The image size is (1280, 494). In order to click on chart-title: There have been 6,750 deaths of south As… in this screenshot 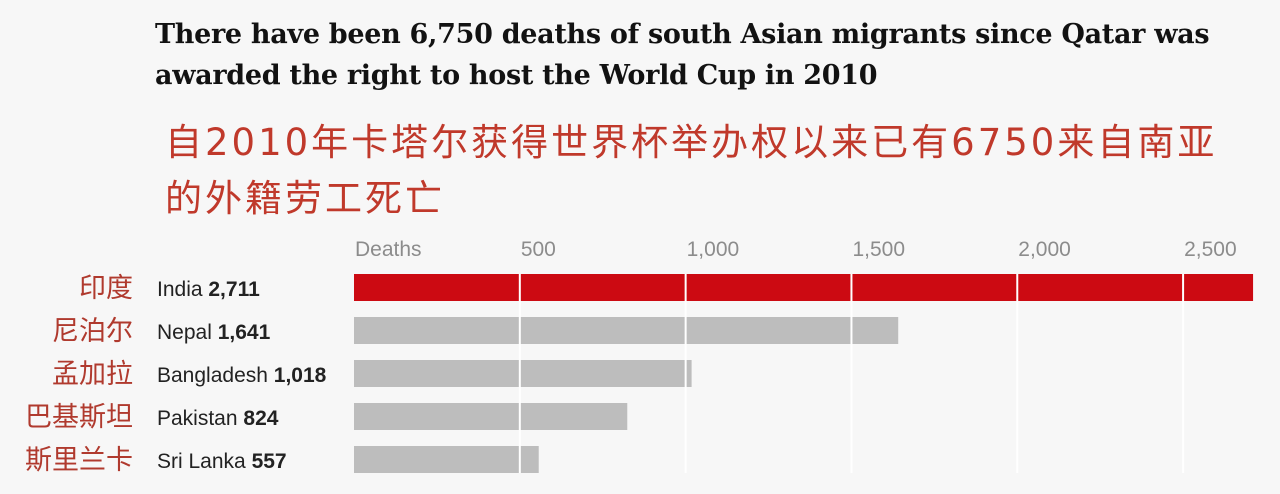, I will do `click(682, 55)`.